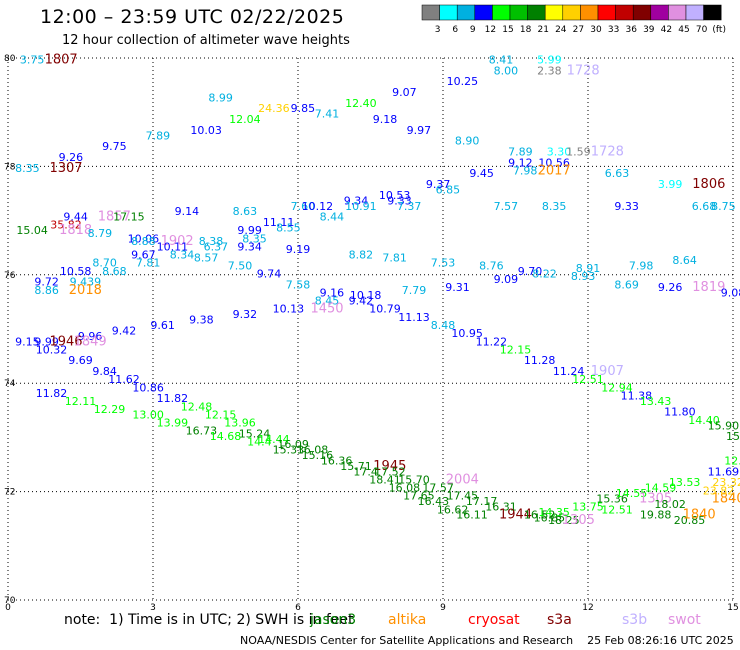 The width and height of the screenshot is (740, 650). Describe the element at coordinates (85, 290) in the screenshot. I see `pass-time-label: 2018` at that location.